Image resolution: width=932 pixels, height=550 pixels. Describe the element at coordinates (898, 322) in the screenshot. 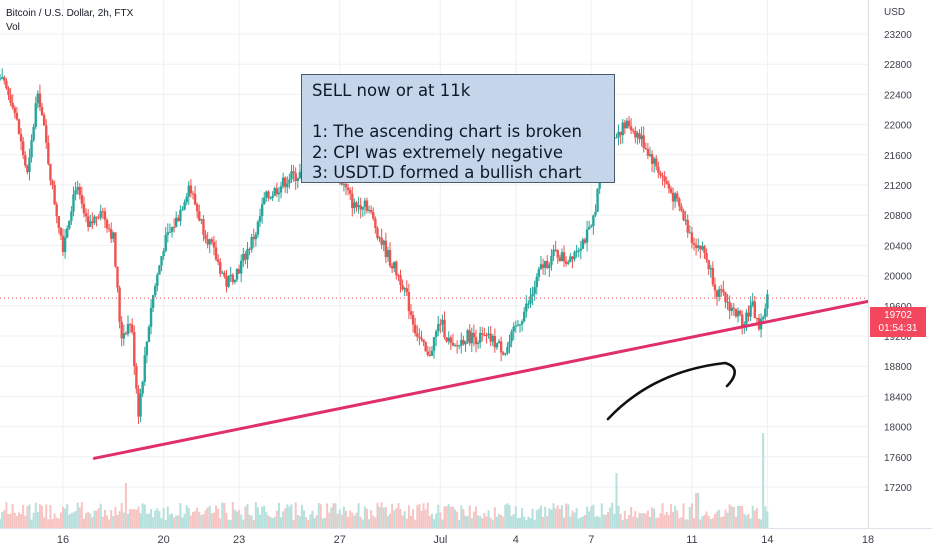

I see `last-price-badge: 19702 01:54:31` at that location.